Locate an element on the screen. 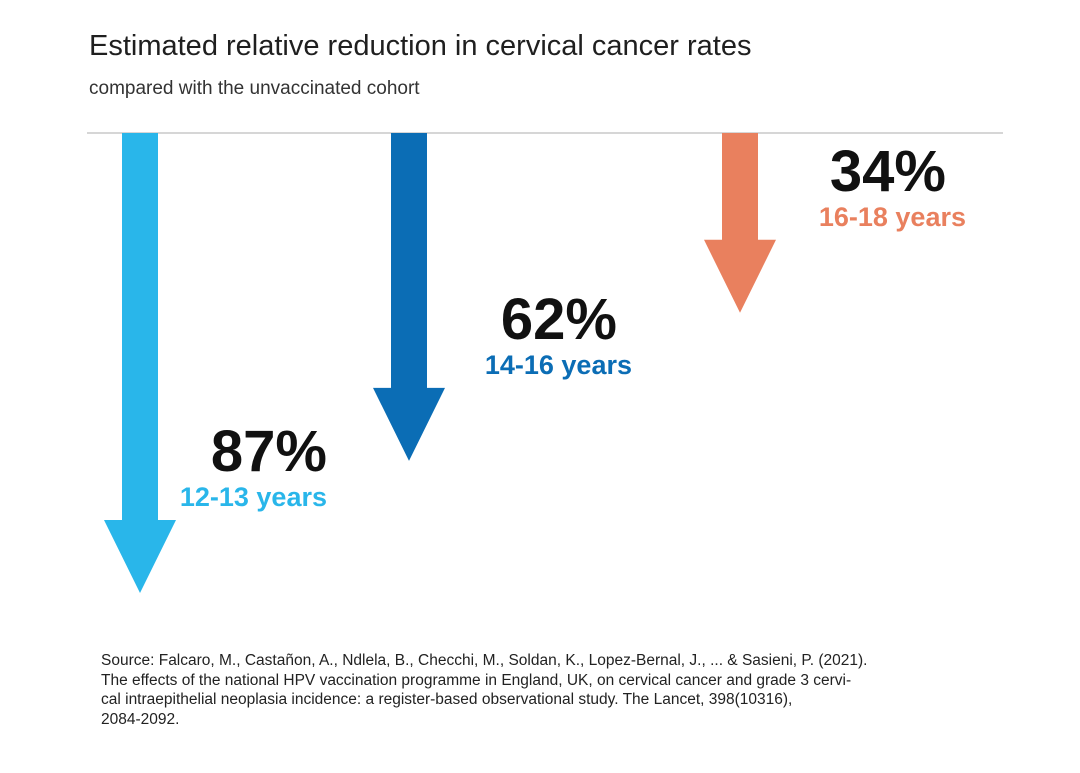  source-line: 2084-2092. is located at coordinates (140, 719).